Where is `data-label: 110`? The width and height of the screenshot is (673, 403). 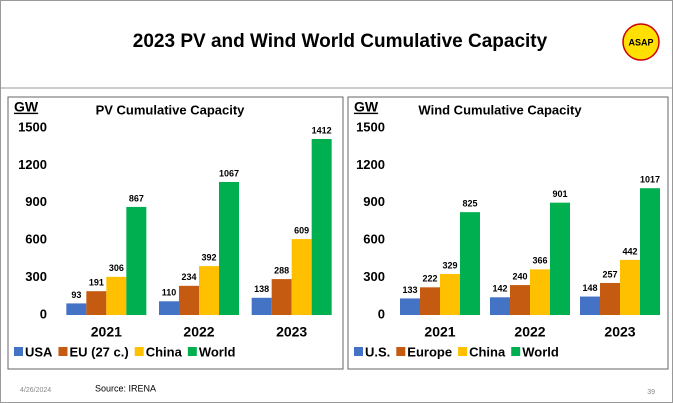 data-label: 110 is located at coordinates (169, 293).